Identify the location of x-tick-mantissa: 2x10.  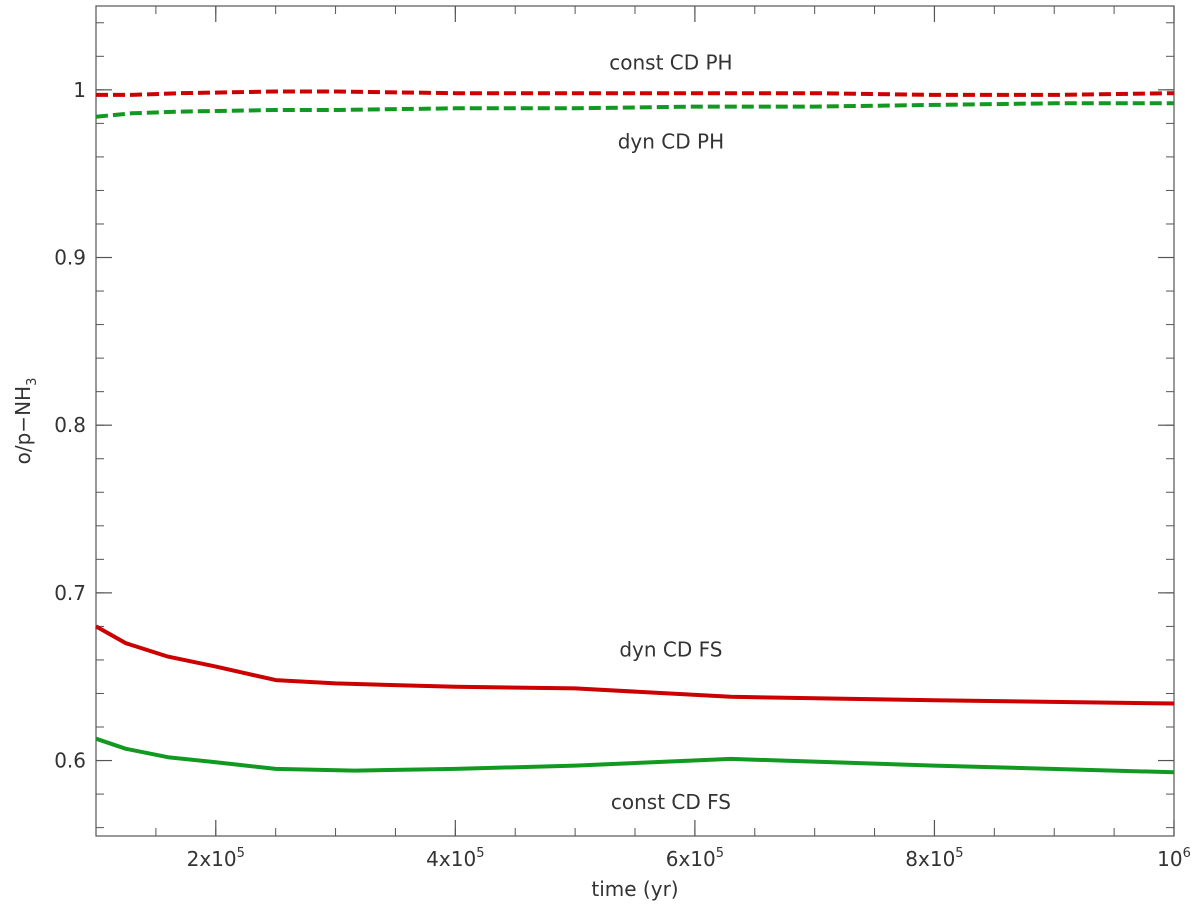
(212, 859).